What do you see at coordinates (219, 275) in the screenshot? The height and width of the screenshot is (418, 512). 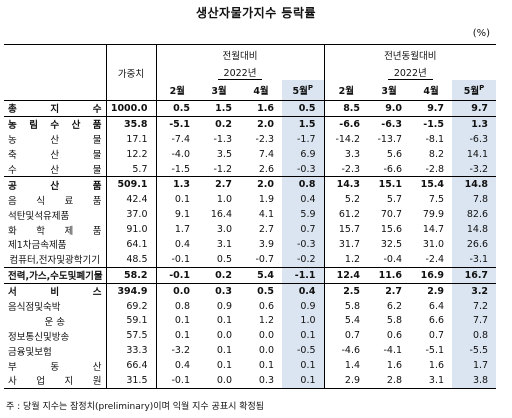 I see `mom-cell: 0.2` at bounding box center [219, 275].